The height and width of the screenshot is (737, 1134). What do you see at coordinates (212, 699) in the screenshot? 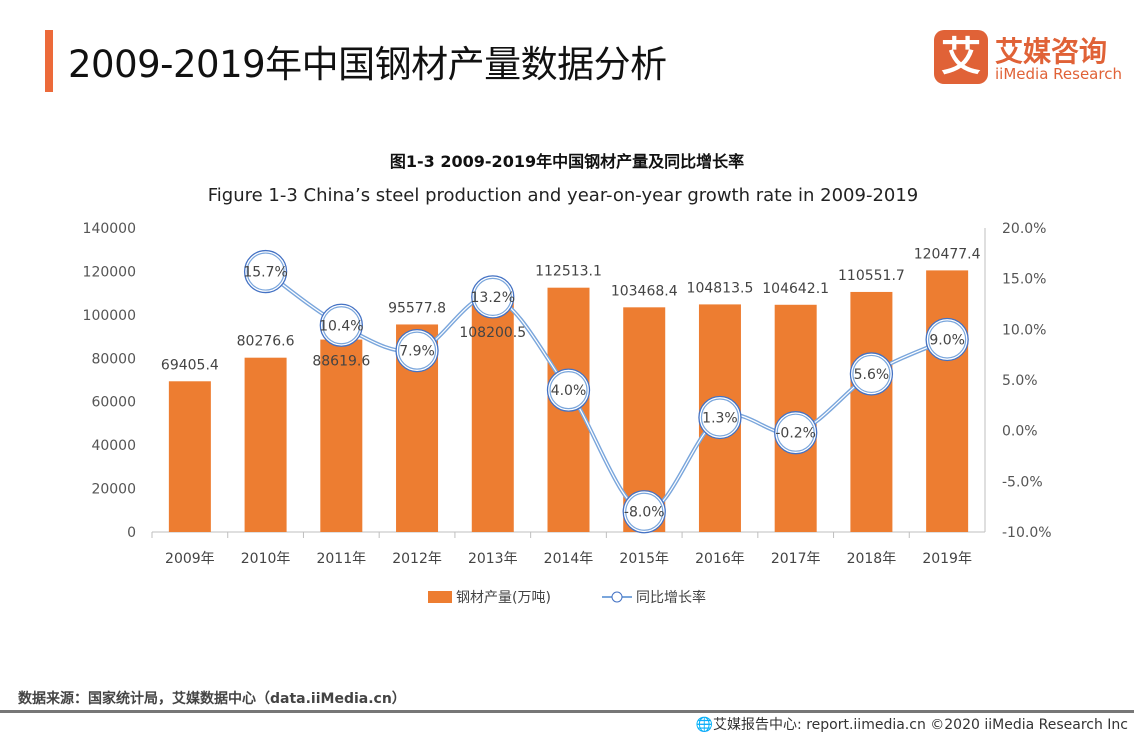
I see `data-source: 数据来源：国家统计局，艾媒数据中心（data.iiMedia.cn）` at bounding box center [212, 699].